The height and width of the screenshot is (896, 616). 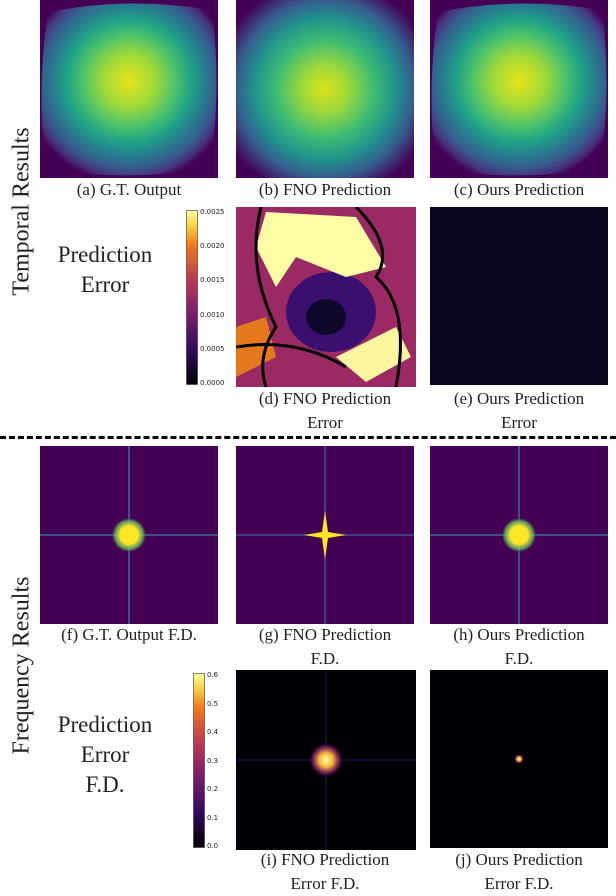 I want to click on colorbar-tick-label: 0.0010, so click(x=212, y=314).